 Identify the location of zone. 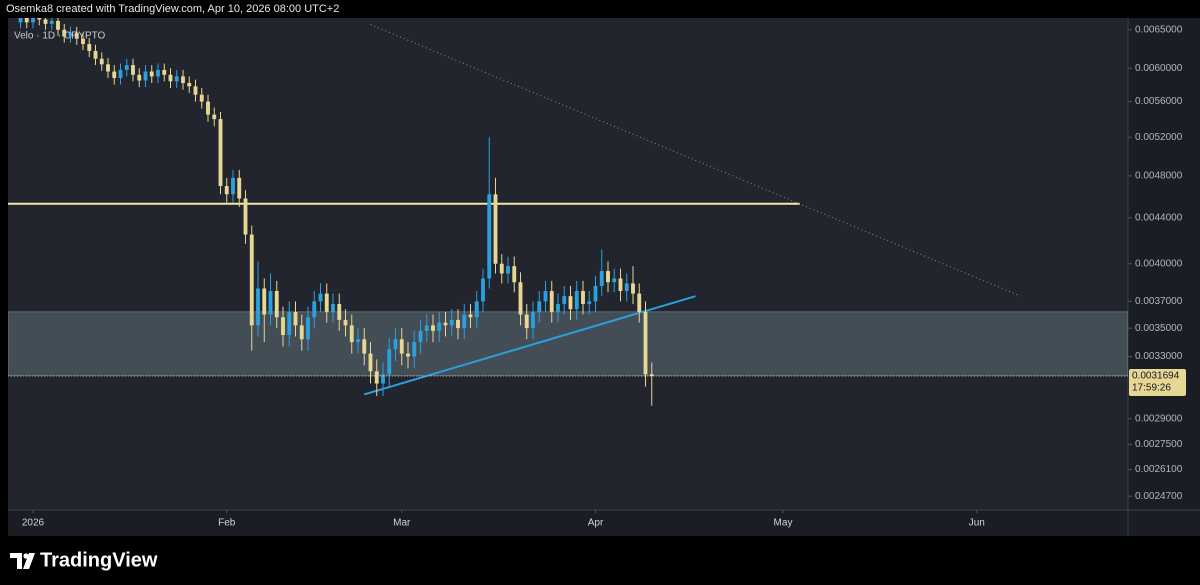
(568, 344).